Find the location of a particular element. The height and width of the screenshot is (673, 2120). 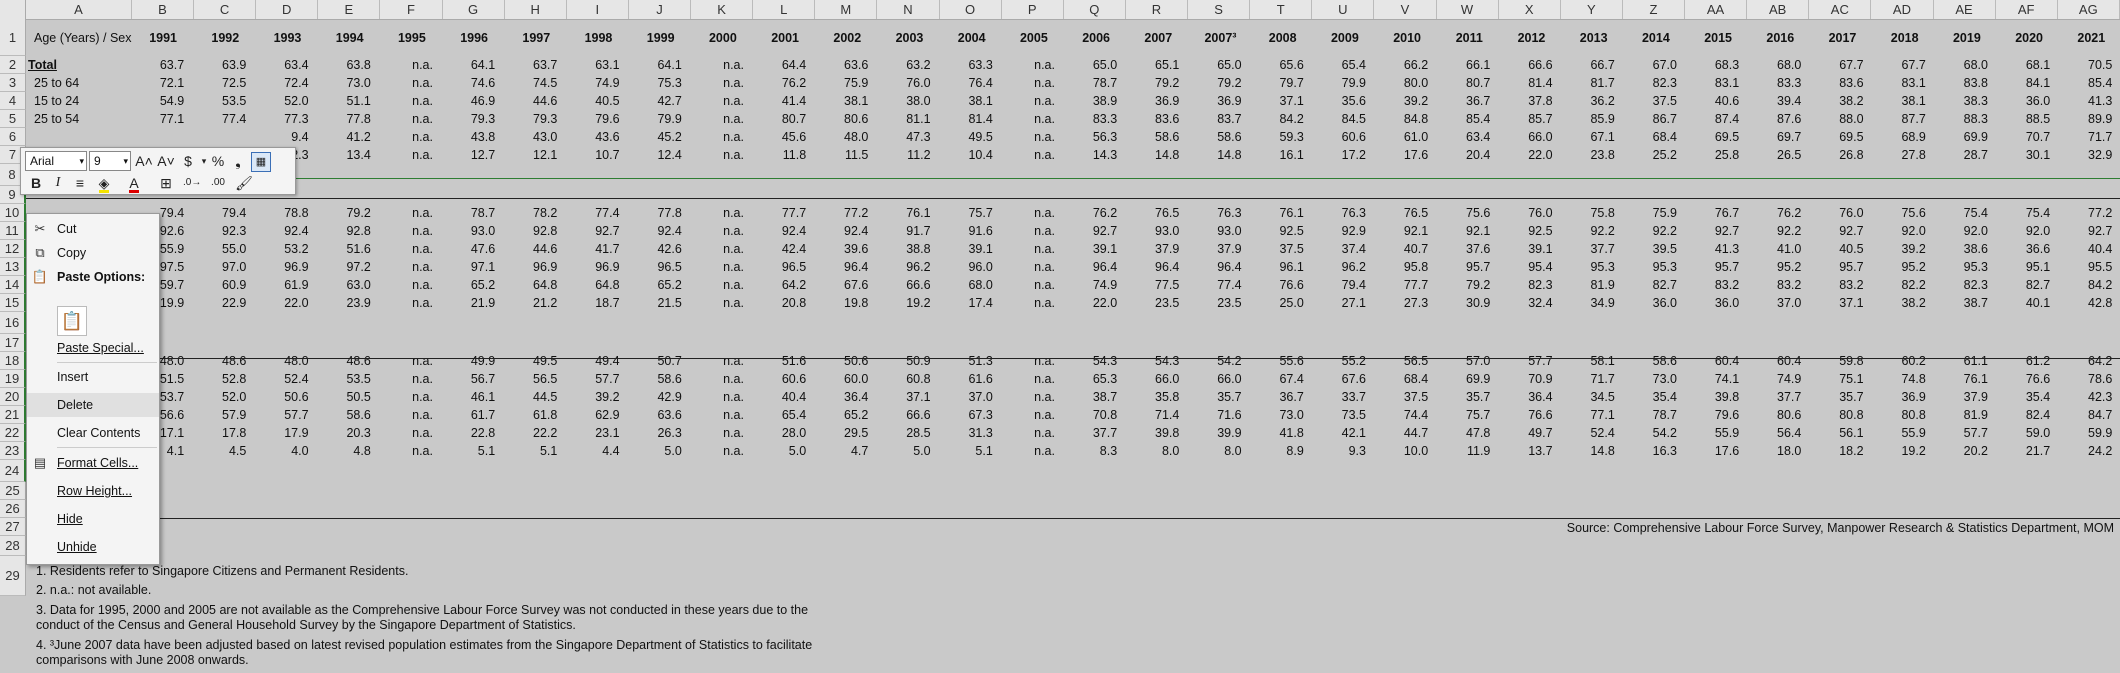

table-cell: 71.7 is located at coordinates (2100, 137).